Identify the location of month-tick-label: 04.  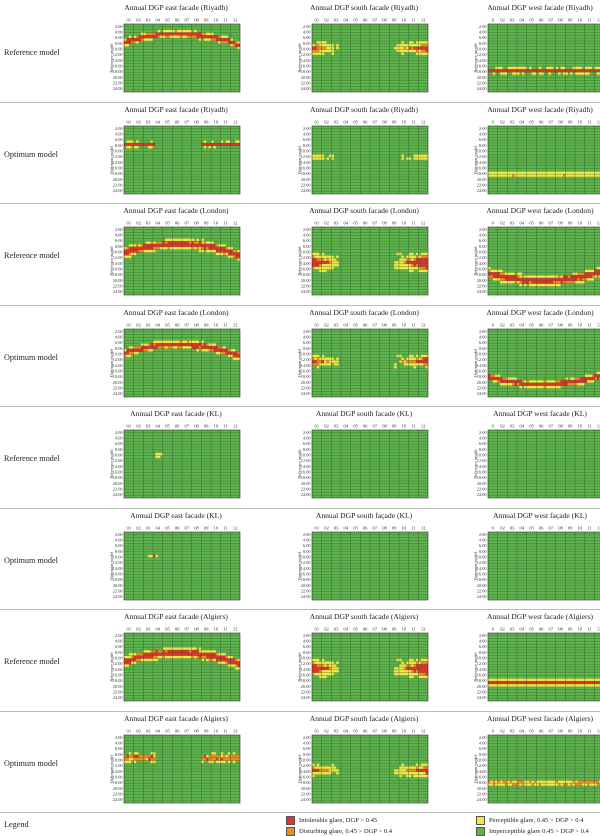
(158, 527).